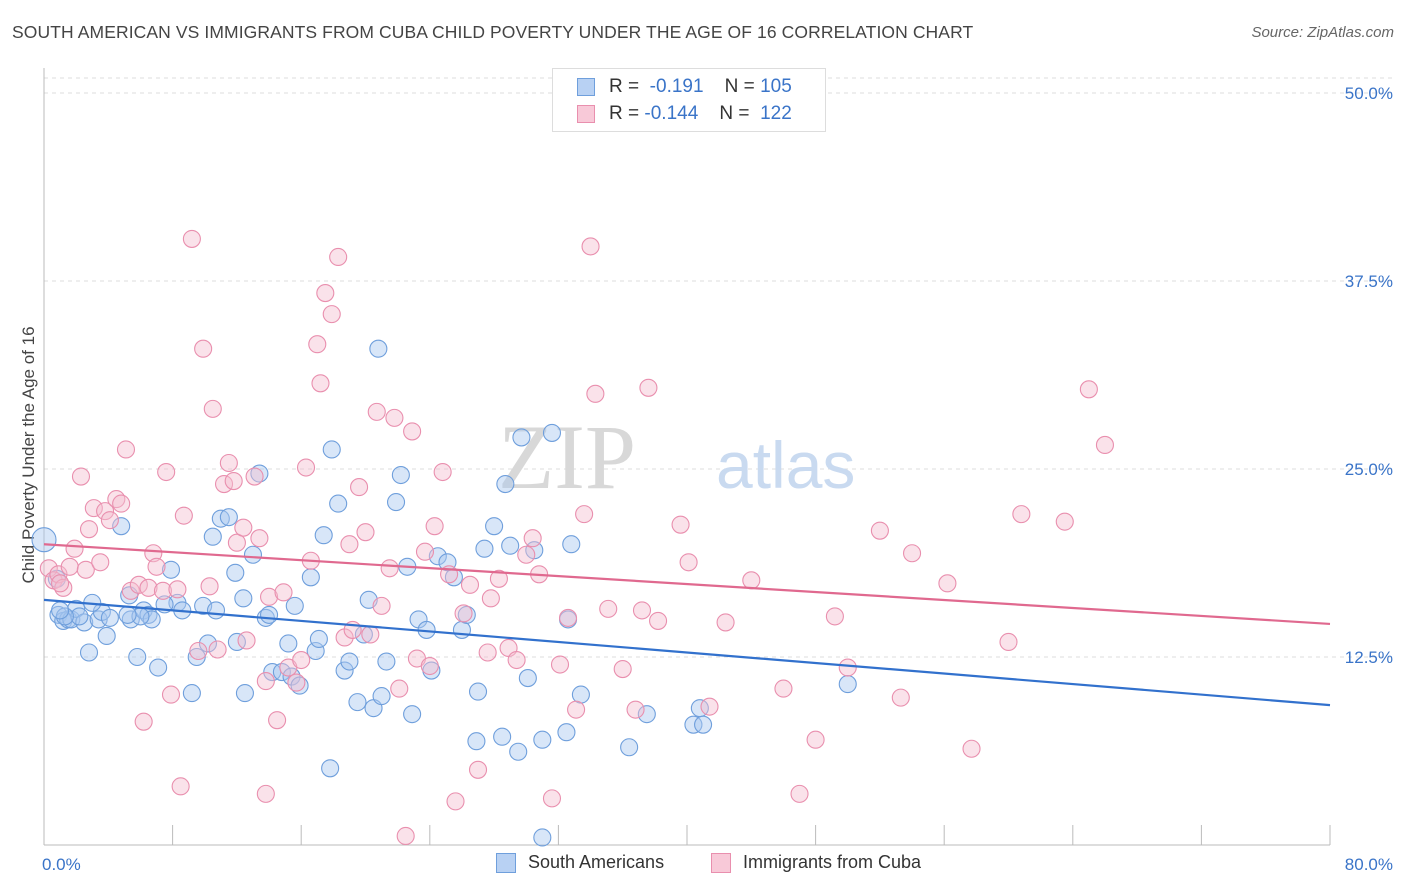 The width and height of the screenshot is (1406, 892). What do you see at coordinates (61, 864) in the screenshot?
I see `x-tick-label: 0.0%` at bounding box center [61, 864].